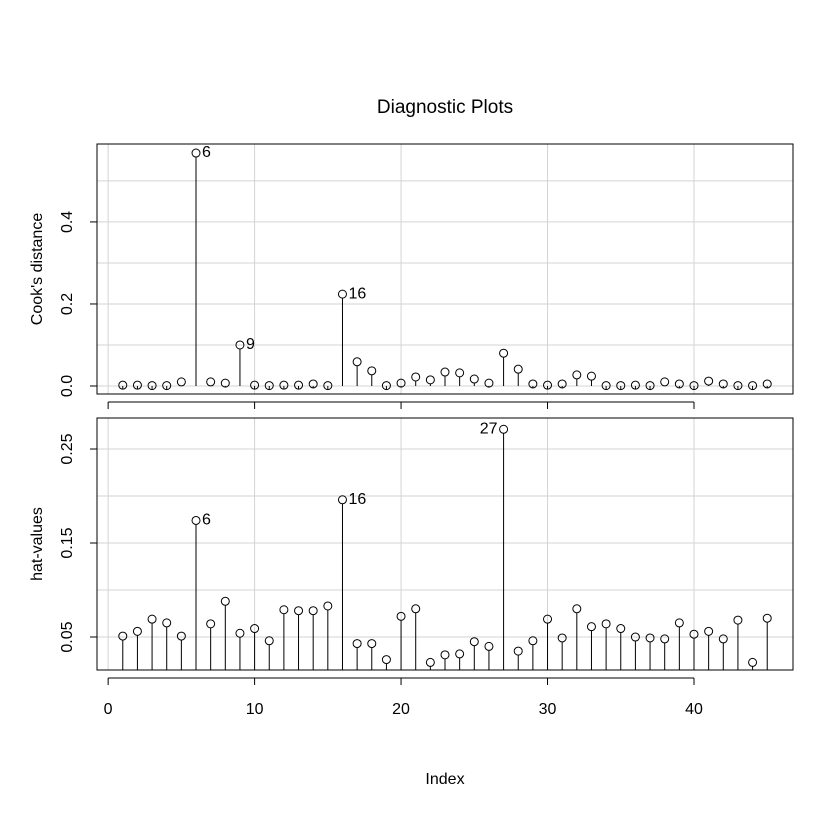 The image size is (840, 840). What do you see at coordinates (250, 344) in the screenshot?
I see `point-label: 9` at bounding box center [250, 344].